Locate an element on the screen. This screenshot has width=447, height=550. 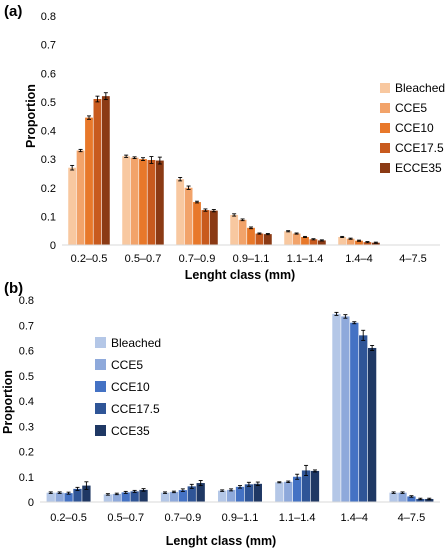
y-tick-label: 0.3 is located at coordinates (26, 427).